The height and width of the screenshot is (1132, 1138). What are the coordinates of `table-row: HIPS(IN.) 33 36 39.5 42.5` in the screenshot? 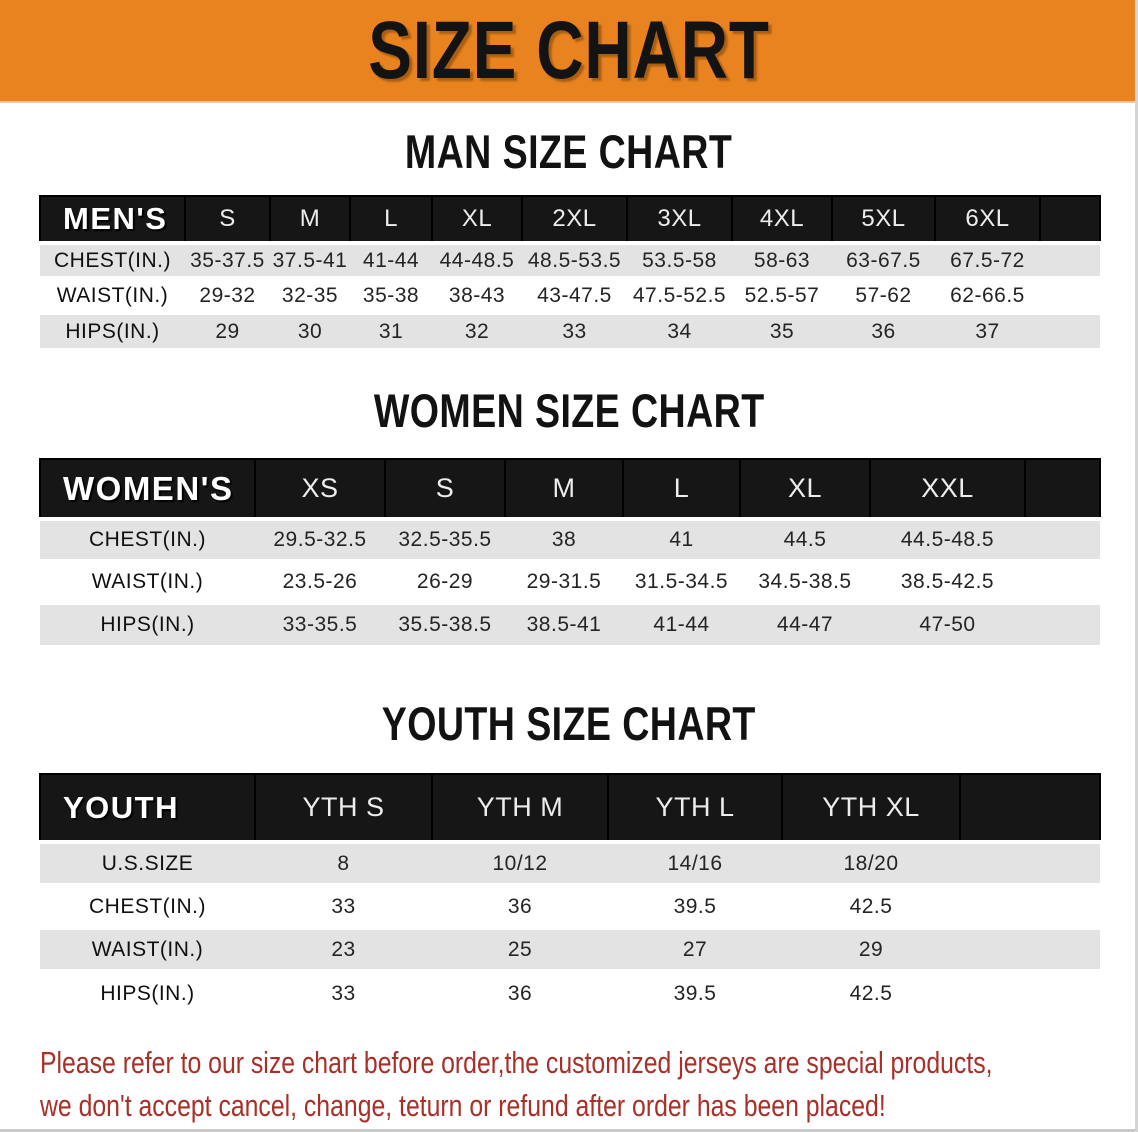 It's located at (570, 991).